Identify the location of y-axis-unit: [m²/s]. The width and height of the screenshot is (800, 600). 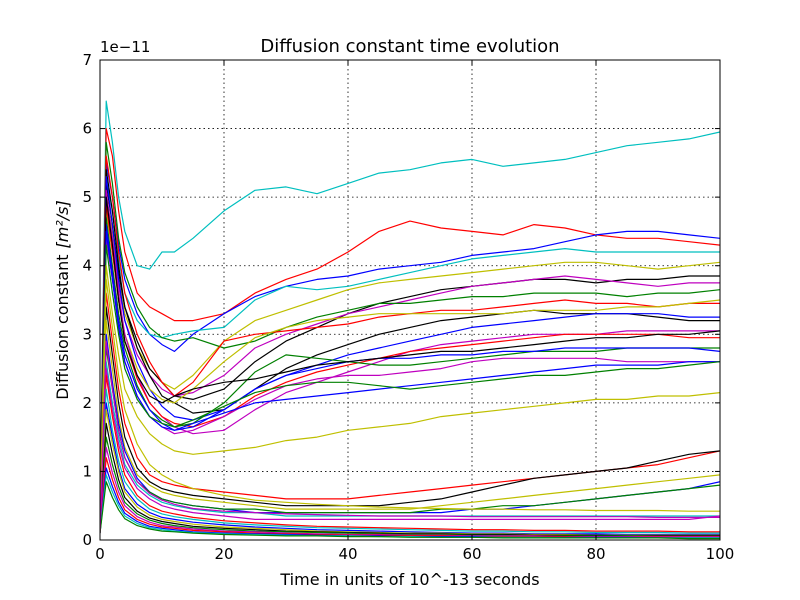
(62, 224).